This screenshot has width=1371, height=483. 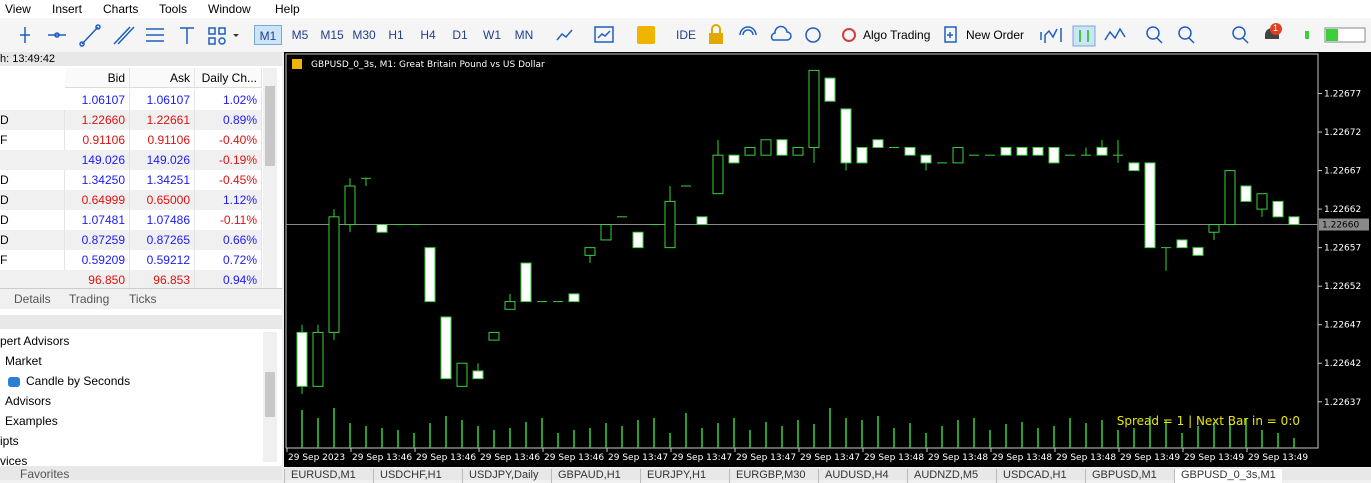 I want to click on chart-tab: USDCHF,H1, so click(x=410, y=476).